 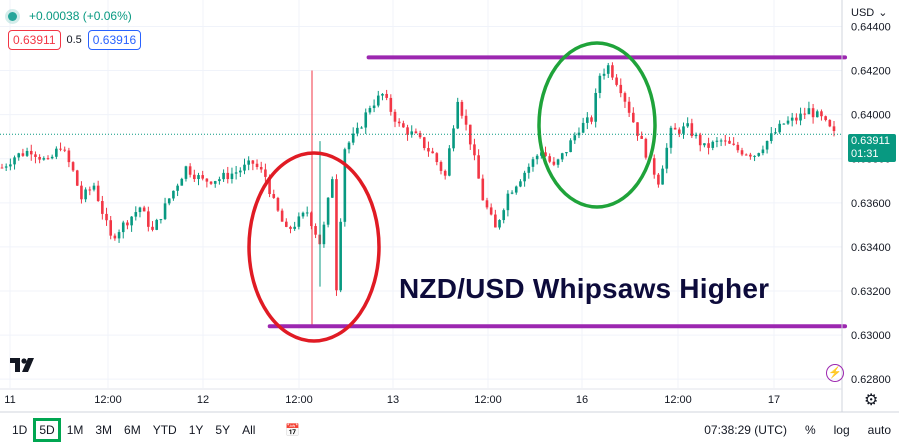 What do you see at coordinates (879, 429) in the screenshot?
I see `auto-toggle: auto` at bounding box center [879, 429].